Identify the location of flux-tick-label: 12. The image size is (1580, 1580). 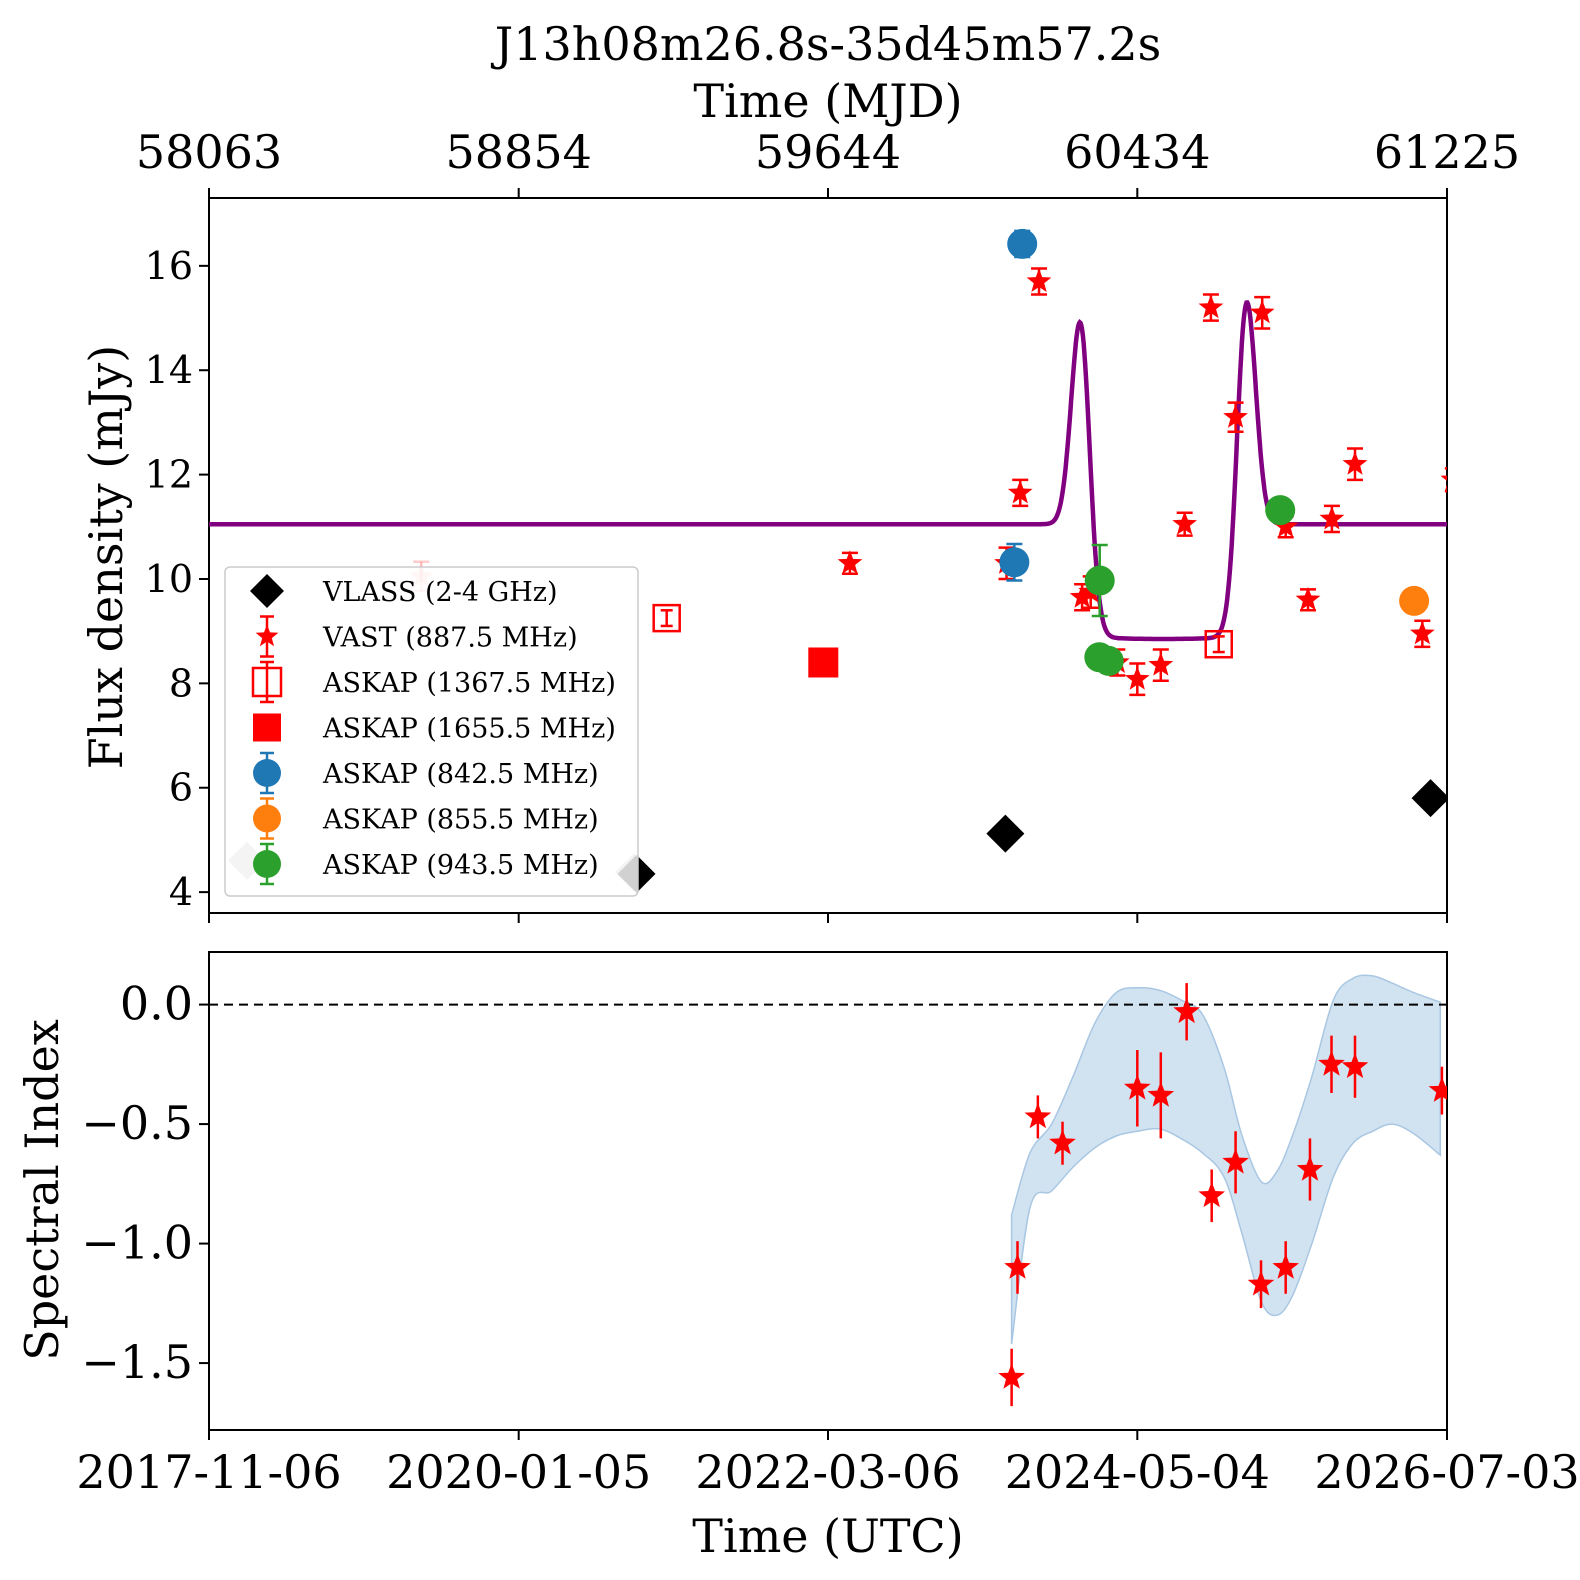
(169, 475).